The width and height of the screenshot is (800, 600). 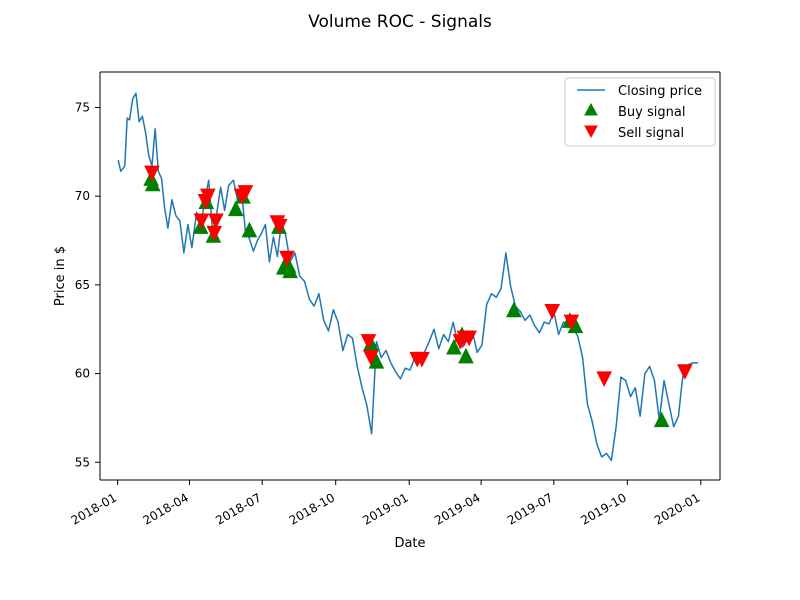 I want to click on y-tick-label-4: 75, so click(x=82, y=107).